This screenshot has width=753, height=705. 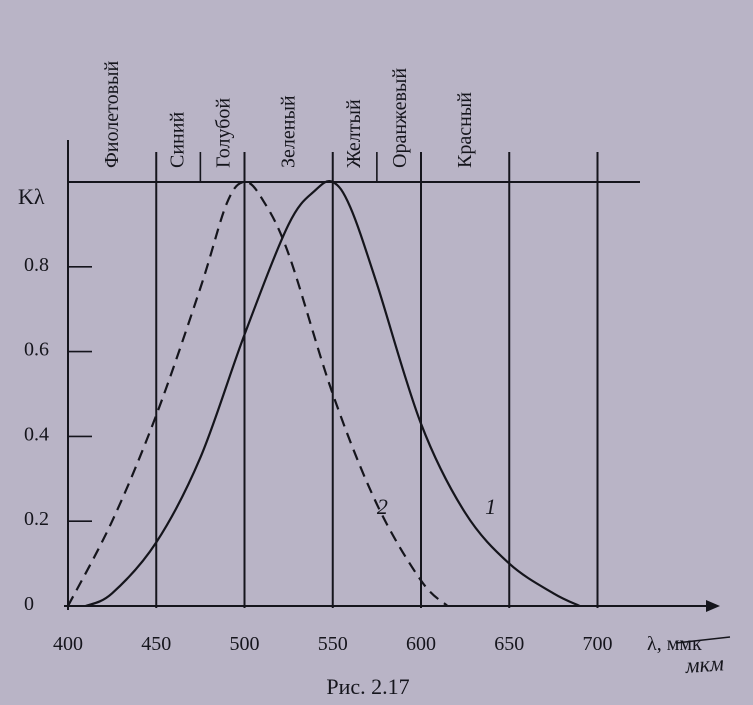 What do you see at coordinates (490, 506) in the screenshot?
I see `curve-label: 1` at bounding box center [490, 506].